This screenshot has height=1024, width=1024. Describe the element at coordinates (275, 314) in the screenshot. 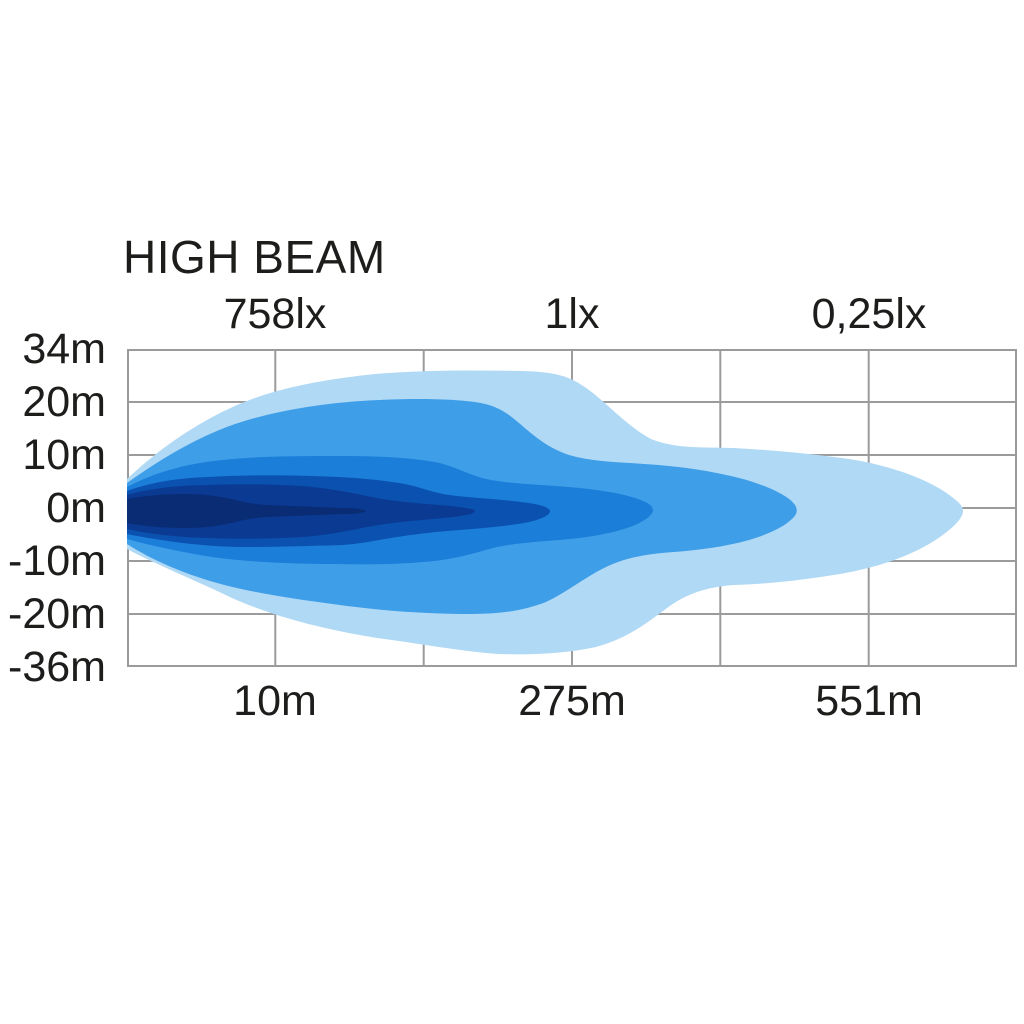

I see `top-axis-label-758lx: 758lx` at that location.